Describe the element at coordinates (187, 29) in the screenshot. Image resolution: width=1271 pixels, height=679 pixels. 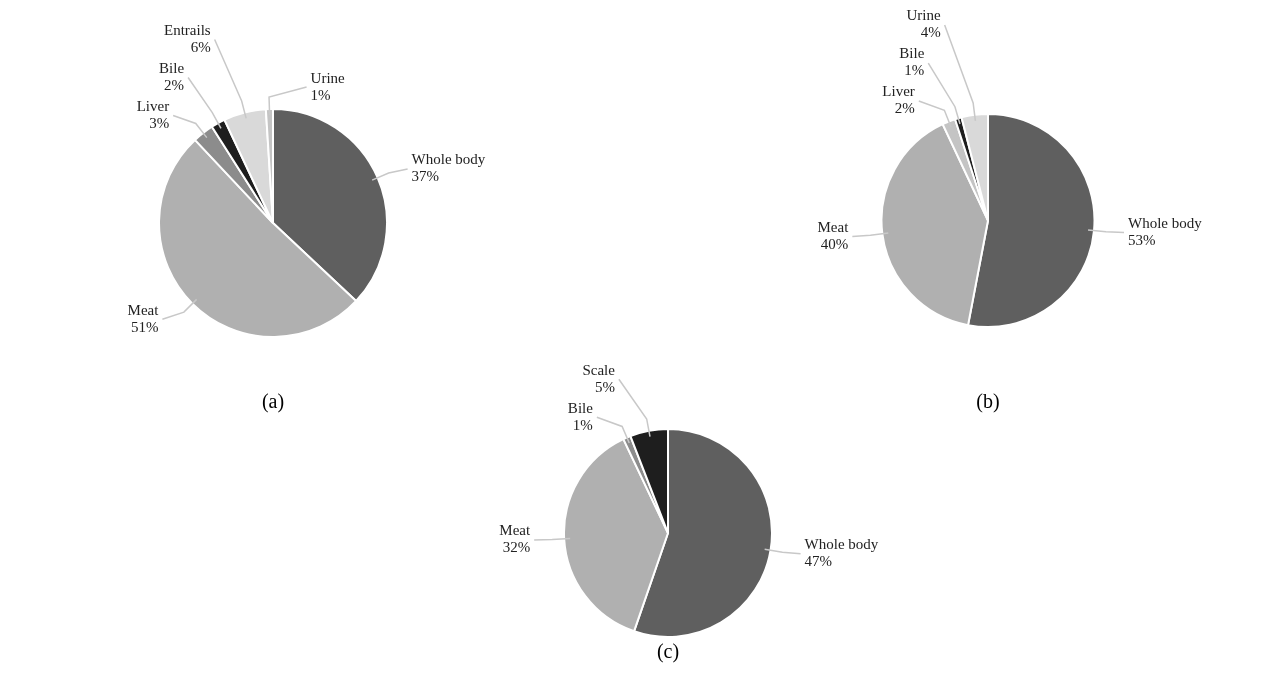
I see `slice-label: Entrails` at that location.